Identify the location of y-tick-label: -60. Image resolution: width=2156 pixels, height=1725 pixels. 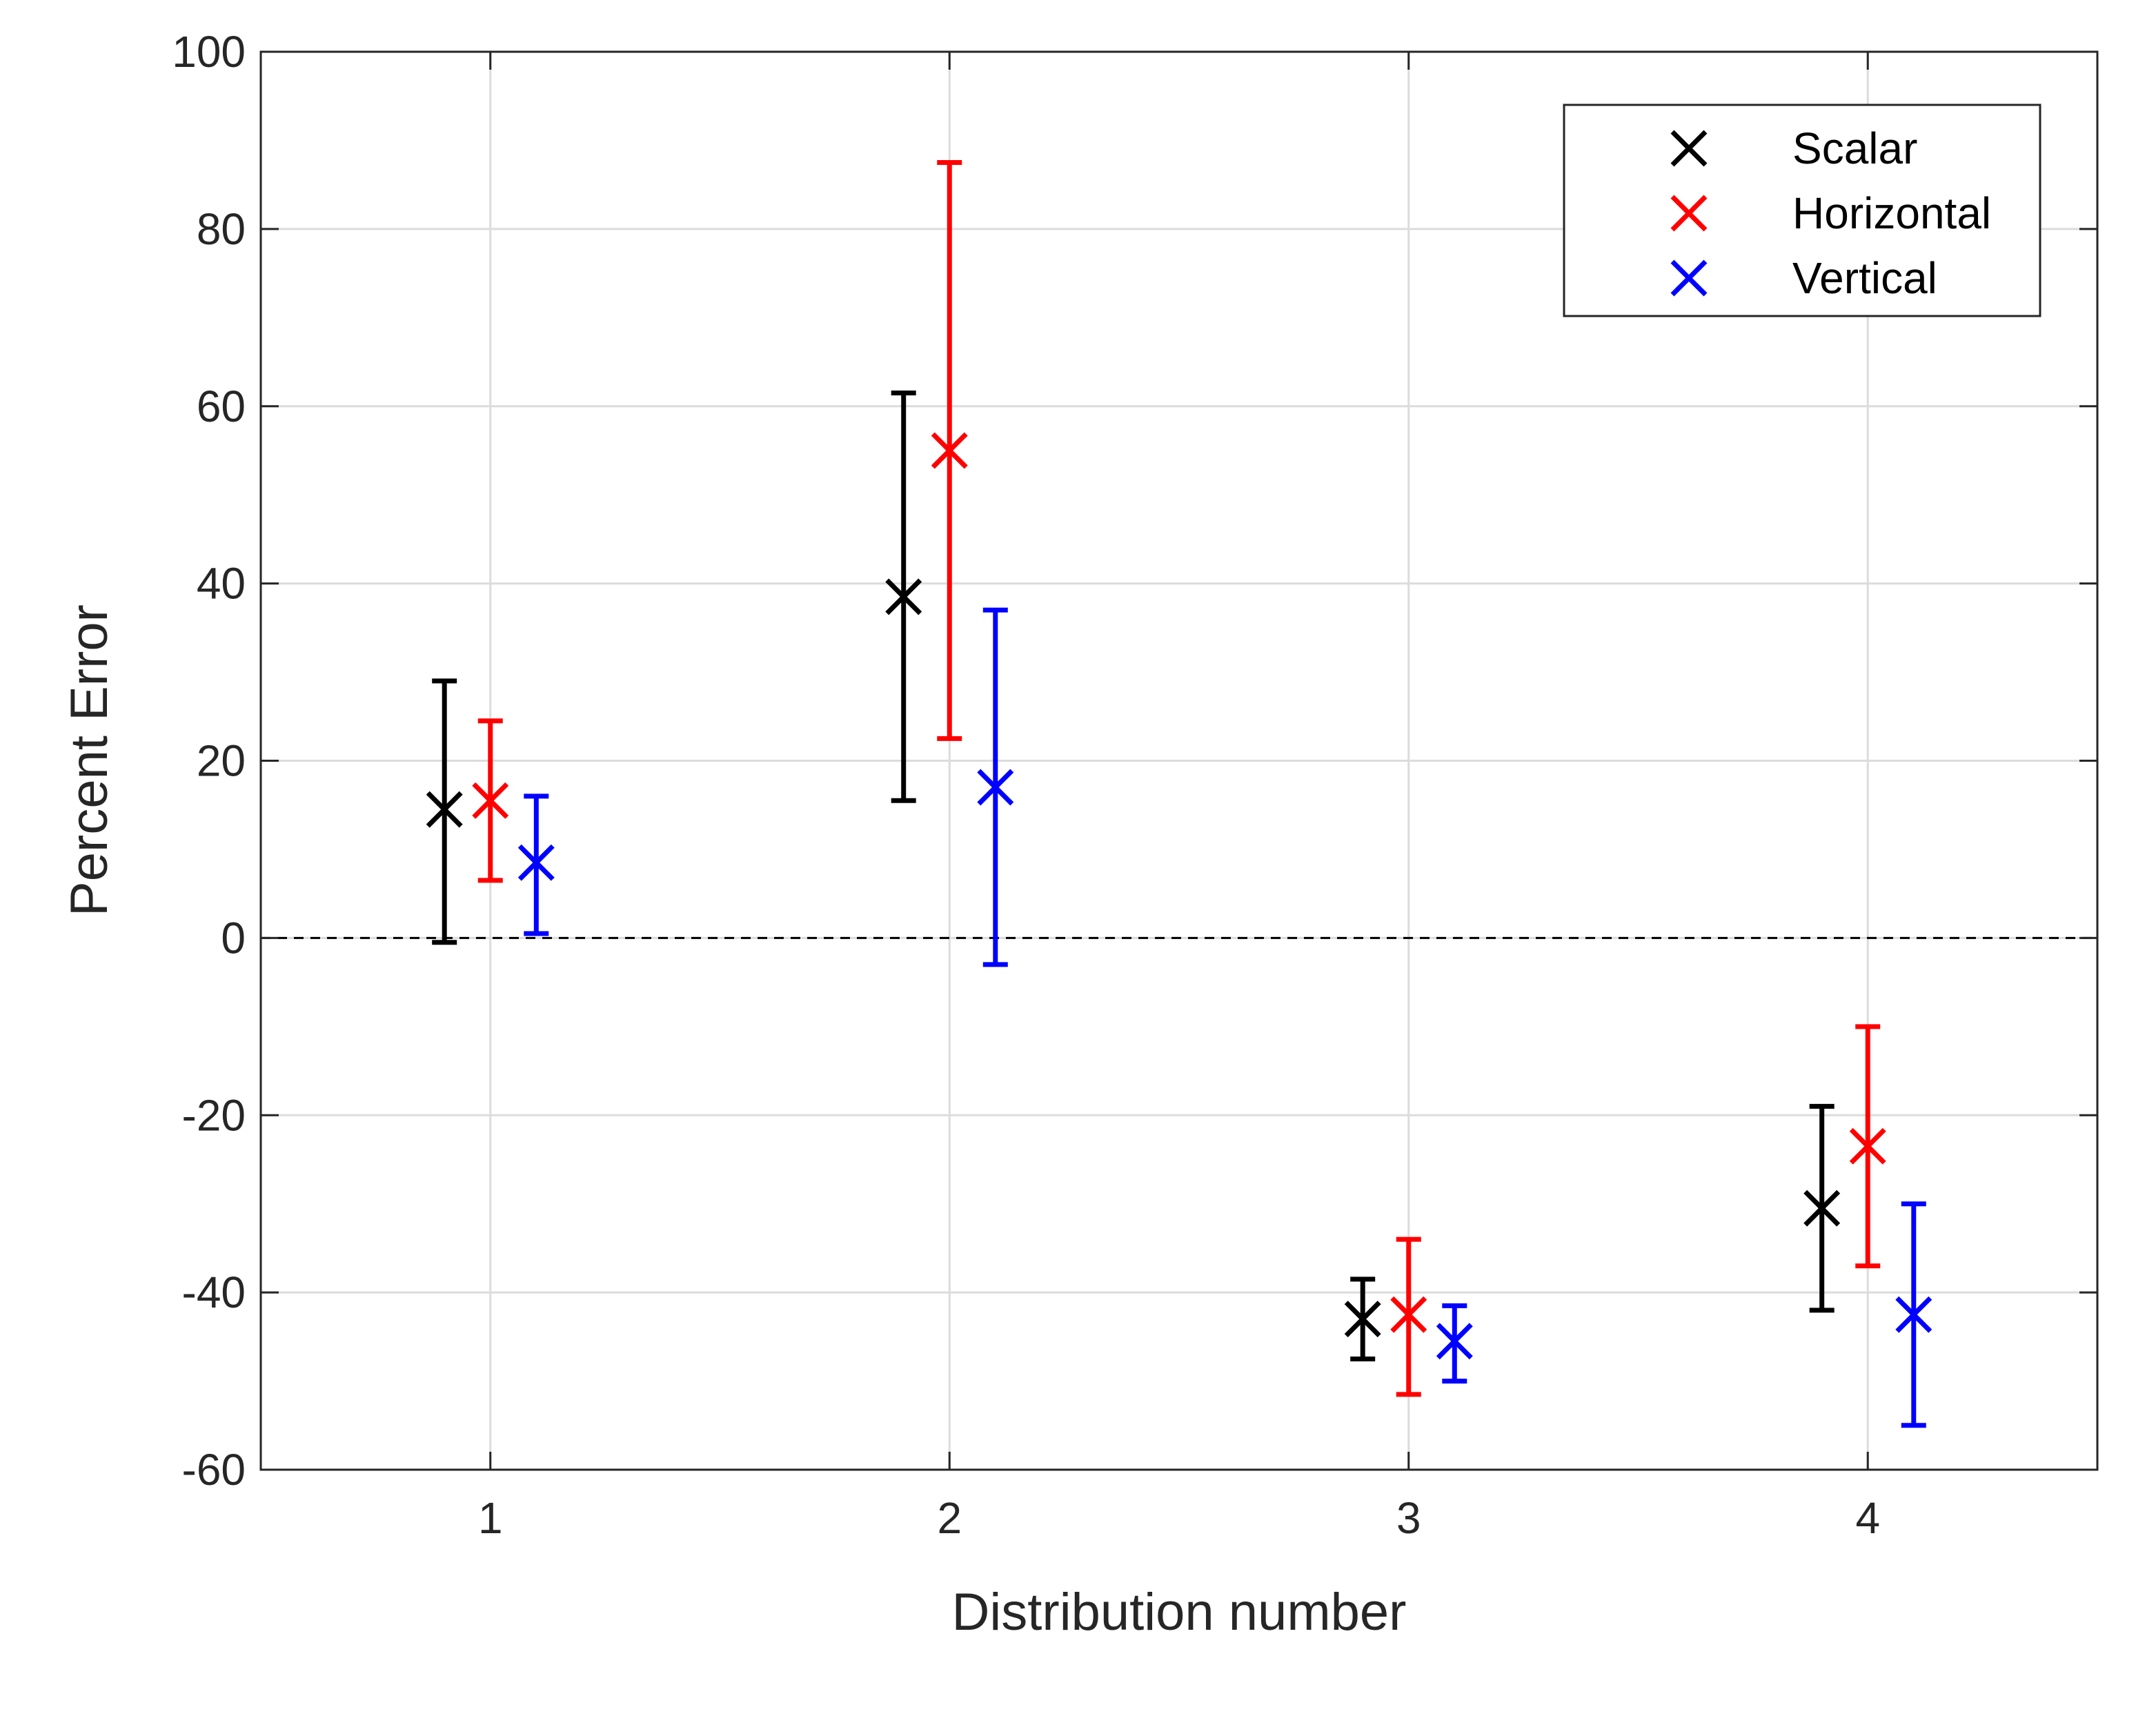
(214, 1470).